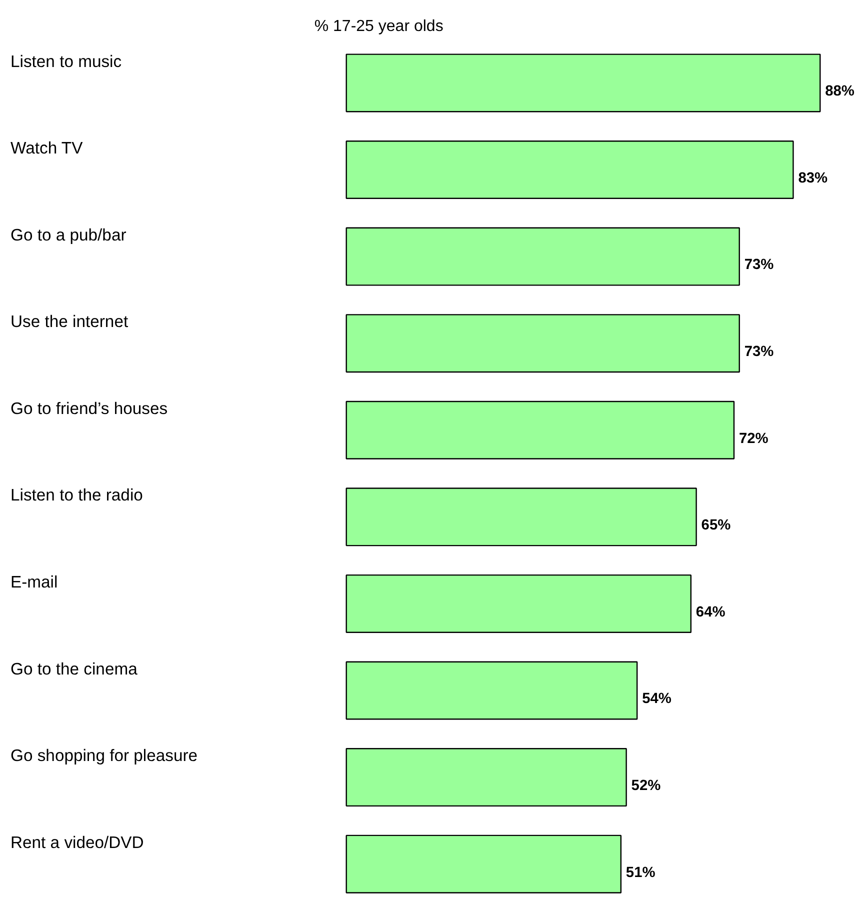 The width and height of the screenshot is (867, 920). Describe the element at coordinates (68, 234) in the screenshot. I see `y-tick-label: Go to a pub/bar` at that location.